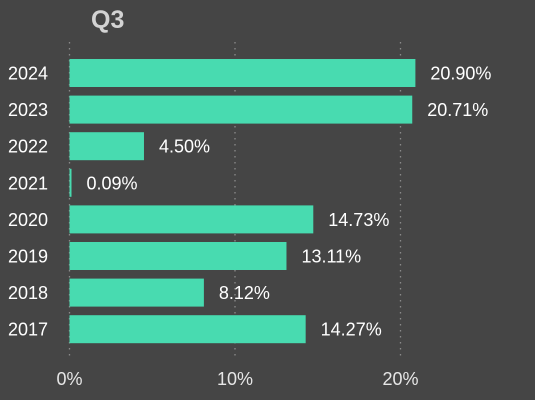 This screenshot has height=400, width=535. What do you see at coordinates (331, 257) in the screenshot?
I see `data-label: 13.11%` at bounding box center [331, 257].